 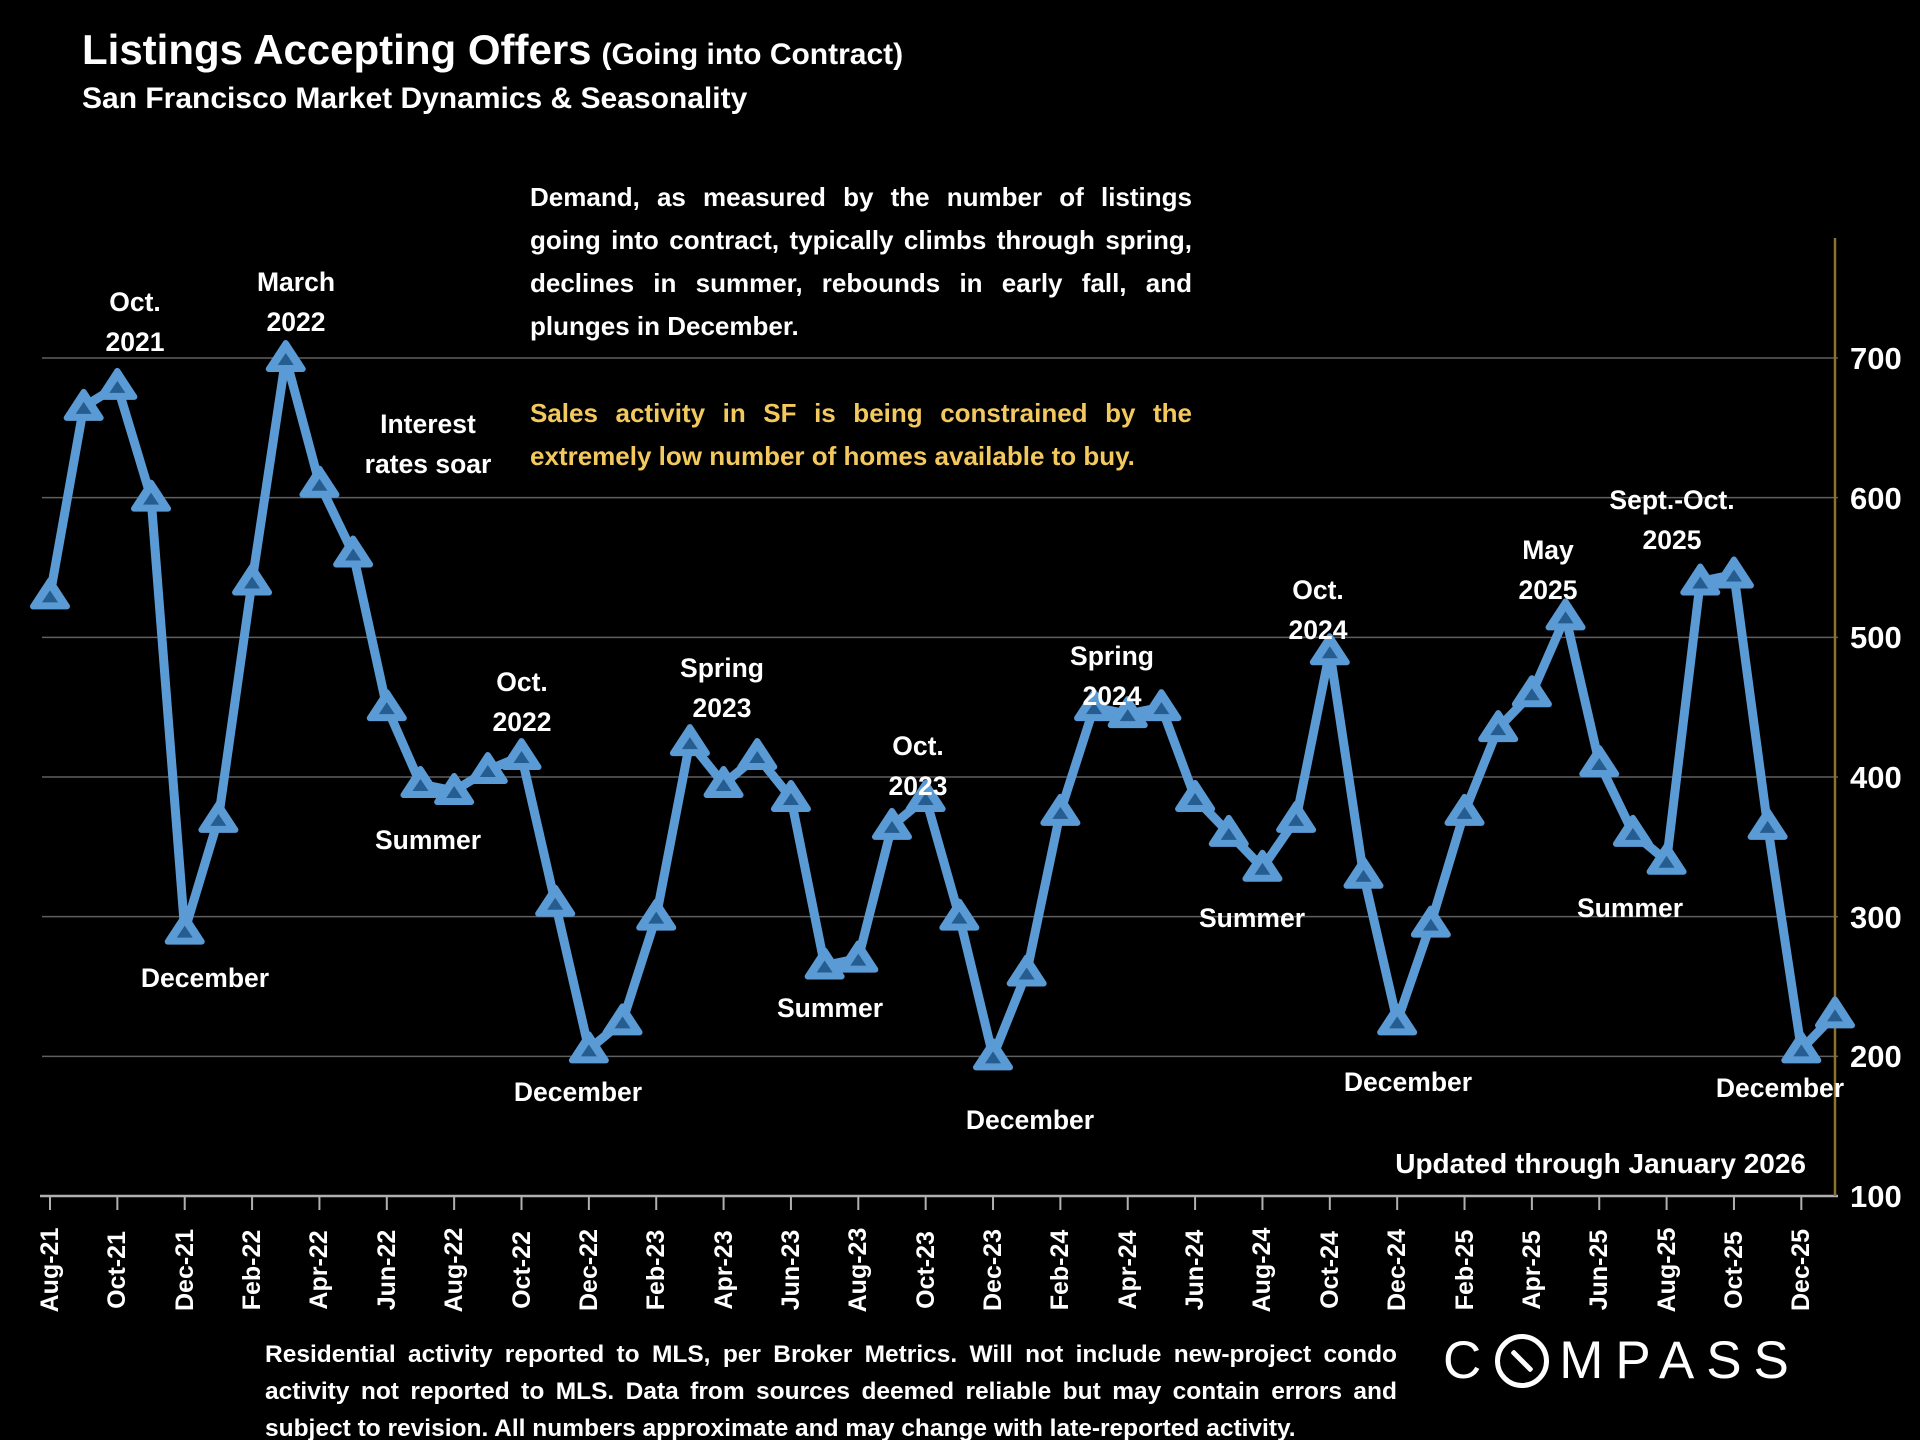 I want to click on x-axis-tick-label: Dec-23, so click(x=993, y=1270).